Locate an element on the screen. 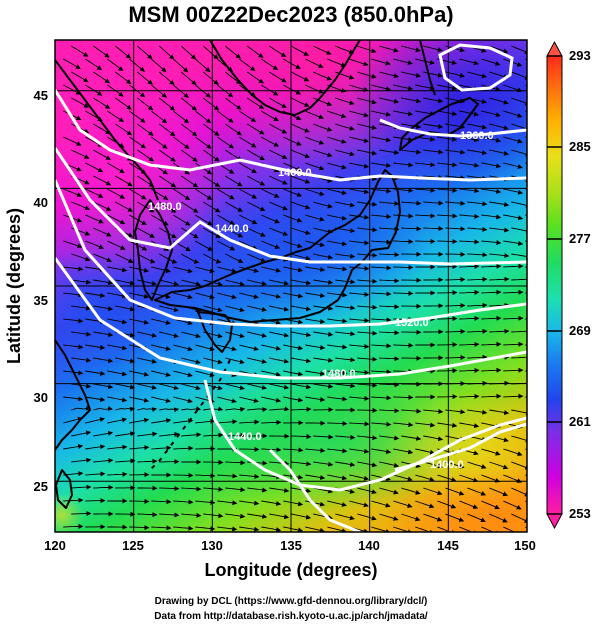  x-tick-label: 120 is located at coordinates (55, 545).